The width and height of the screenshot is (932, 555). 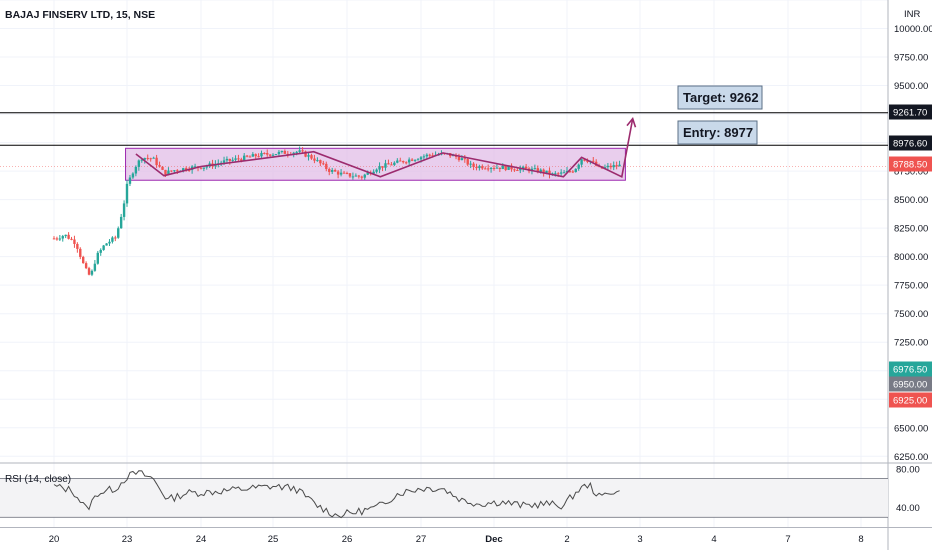 What do you see at coordinates (336, 494) in the screenshot?
I see `rsi-line` at bounding box center [336, 494].